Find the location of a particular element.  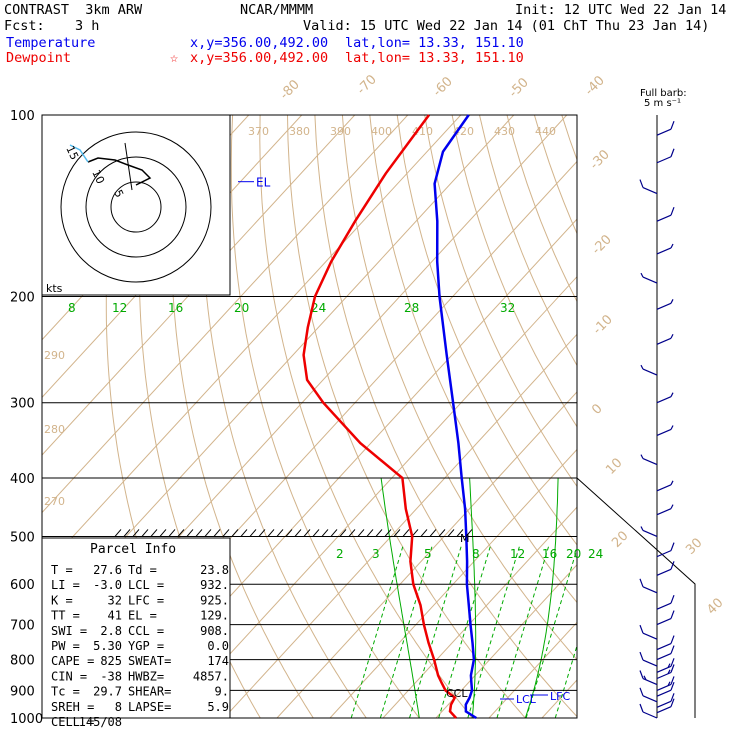

parcel-field-label: LAPSE= is located at coordinates (149, 707).